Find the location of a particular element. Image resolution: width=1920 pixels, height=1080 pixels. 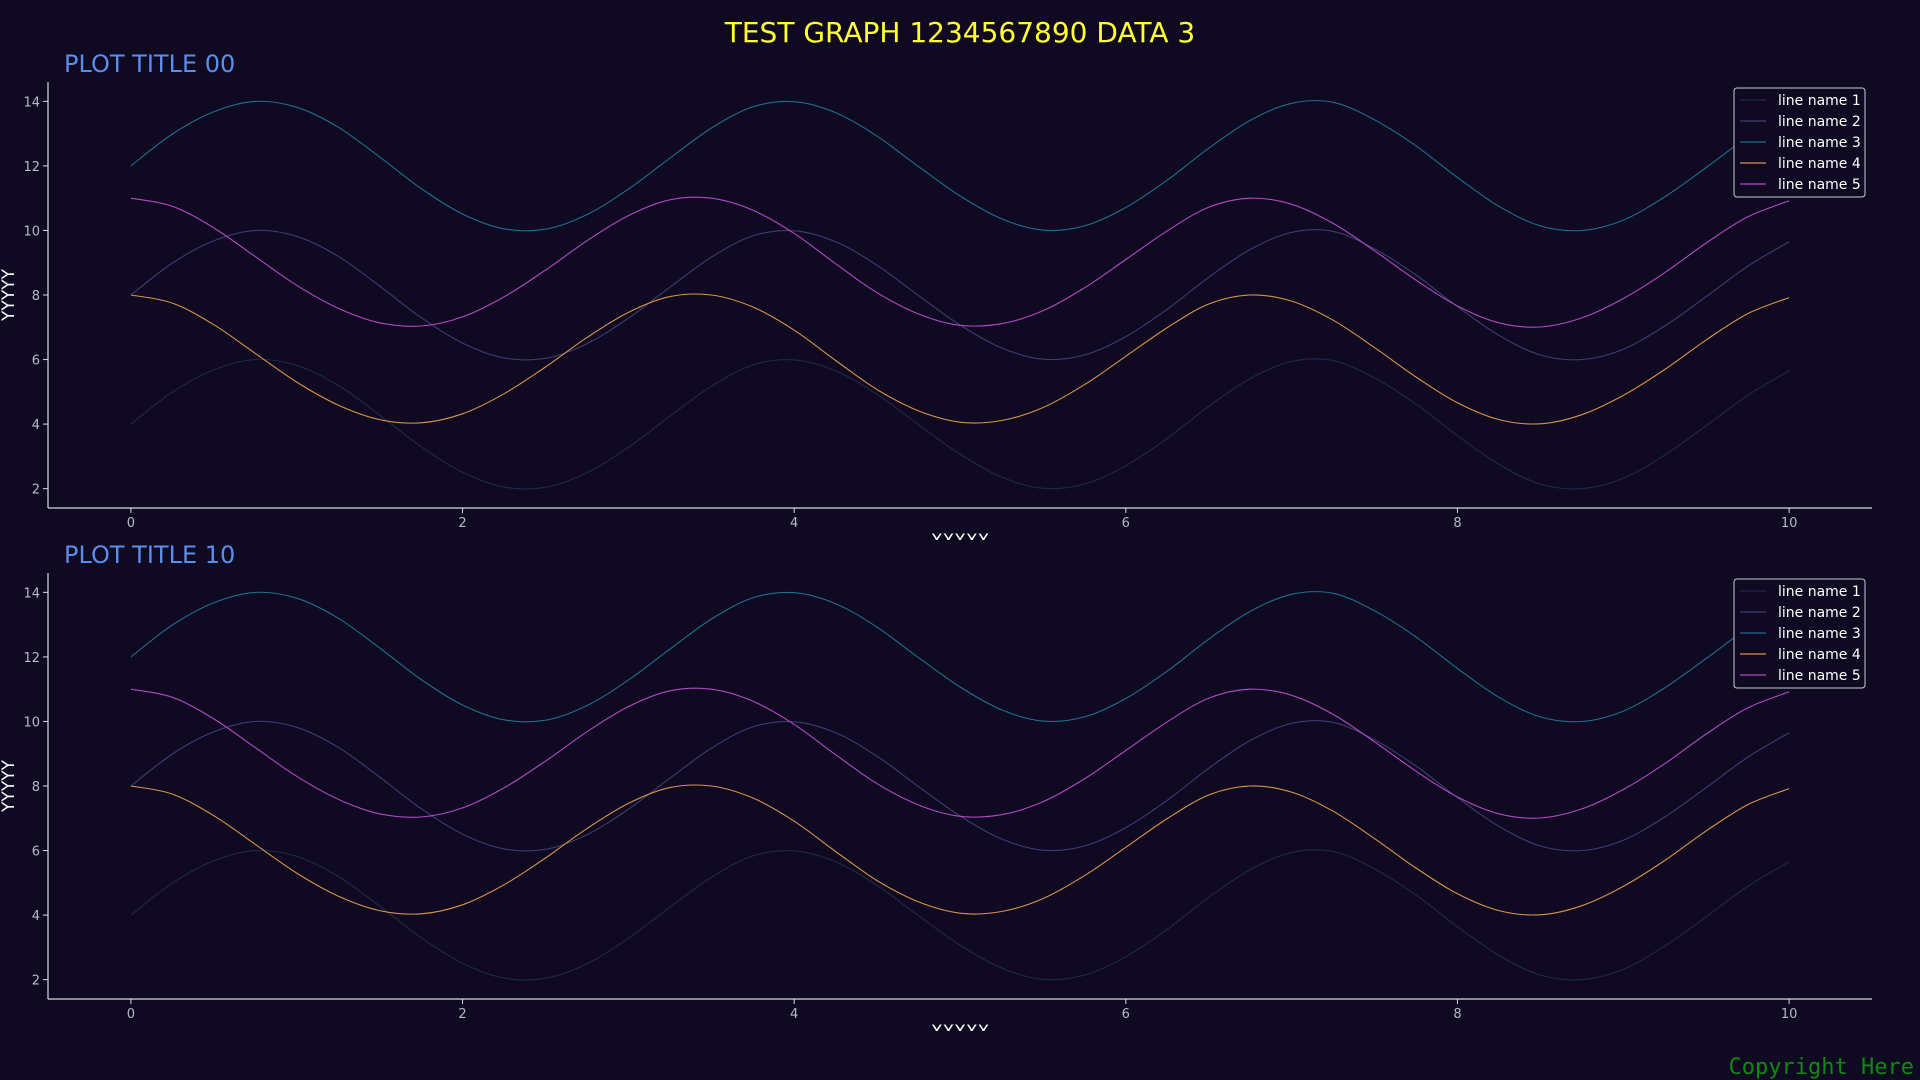

panel-title: PLOT TITLE 00 is located at coordinates (150, 64).